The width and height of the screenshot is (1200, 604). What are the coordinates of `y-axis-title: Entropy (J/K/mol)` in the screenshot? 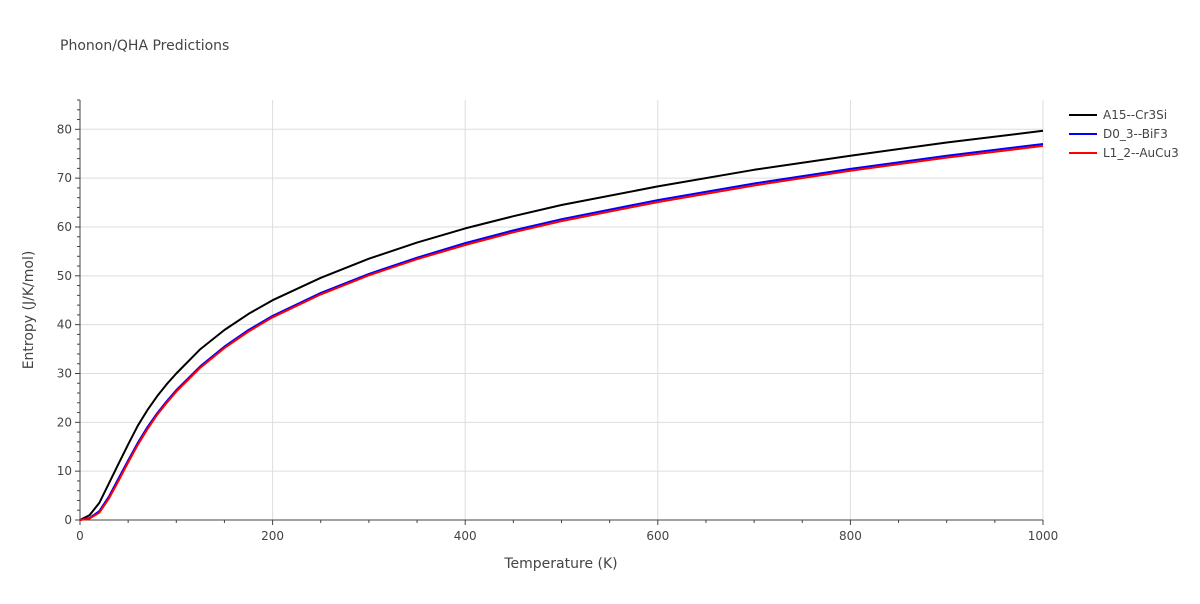 It's located at (29, 310).